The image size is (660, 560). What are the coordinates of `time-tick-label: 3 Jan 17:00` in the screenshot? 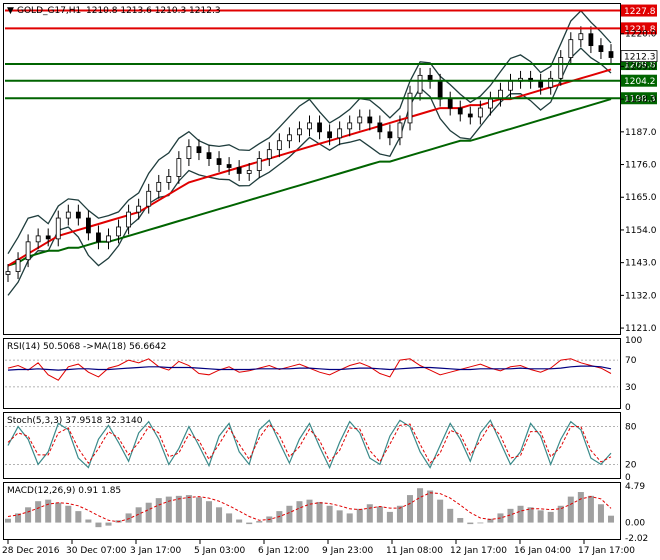 It's located at (156, 551).